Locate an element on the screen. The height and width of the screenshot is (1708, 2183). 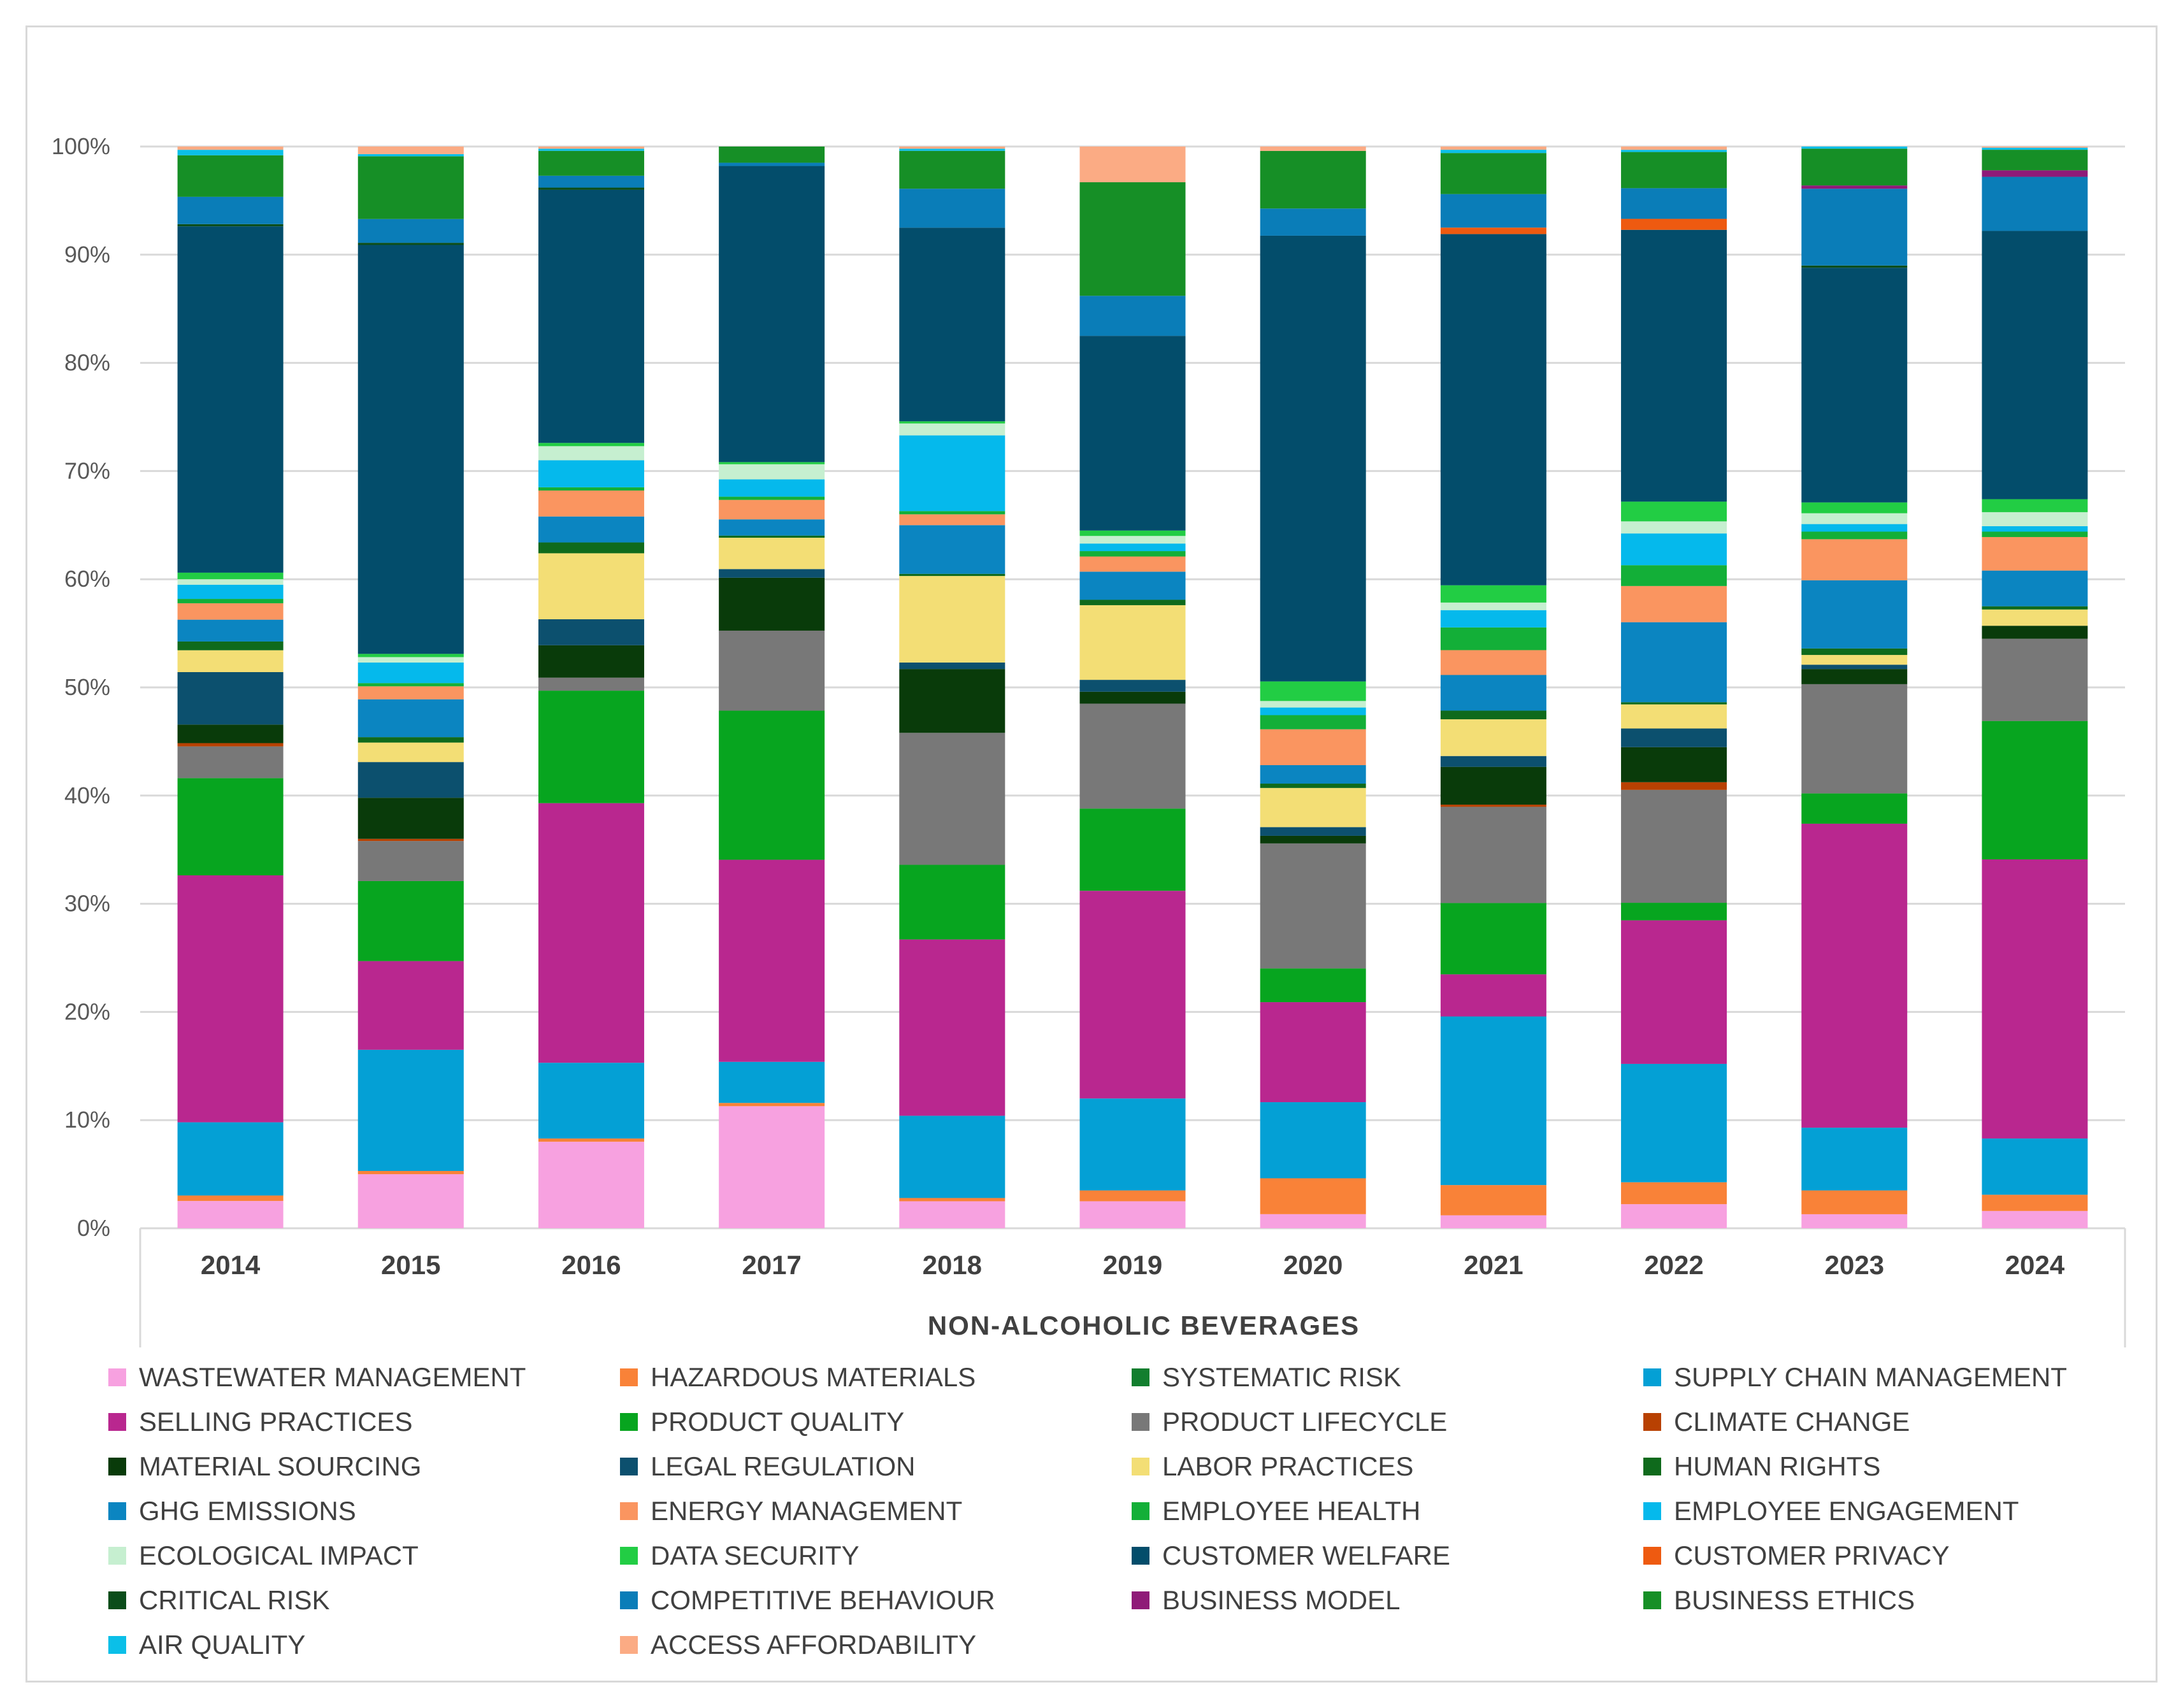
legend-label: LABOR PRACTICES is located at coordinates (1288, 1466).